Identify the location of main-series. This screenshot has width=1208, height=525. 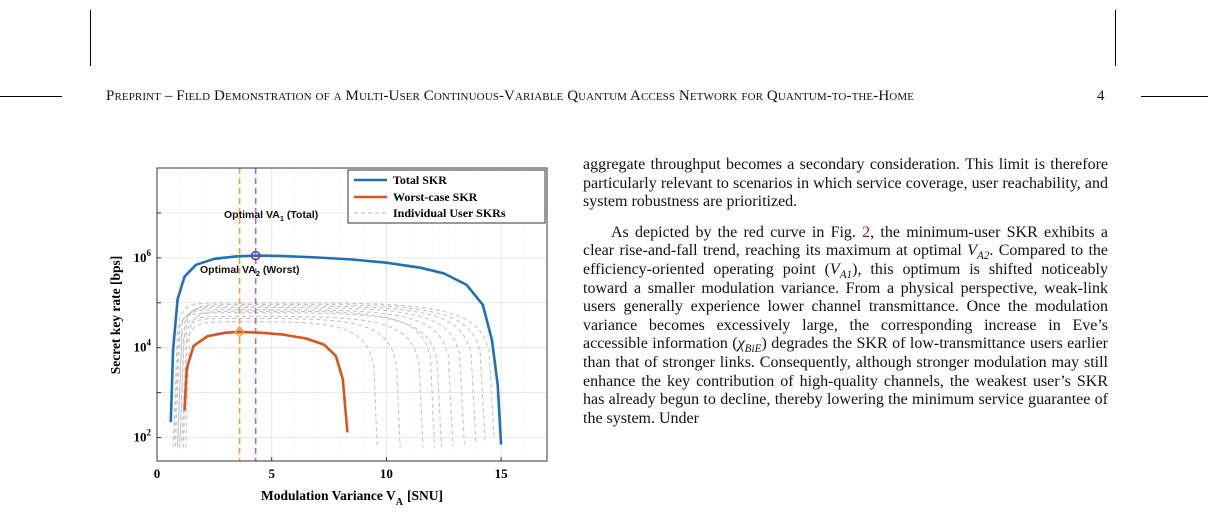
(336, 349).